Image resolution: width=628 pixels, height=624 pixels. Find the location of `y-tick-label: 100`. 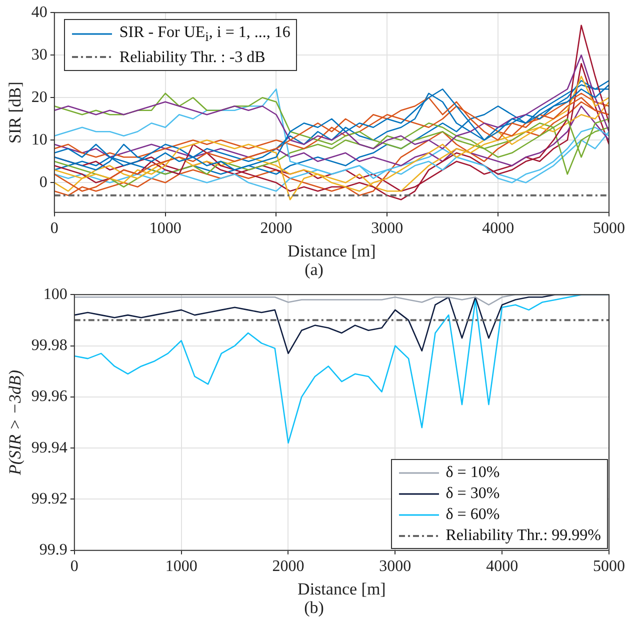

y-tick-label: 100 is located at coordinates (55, 294).